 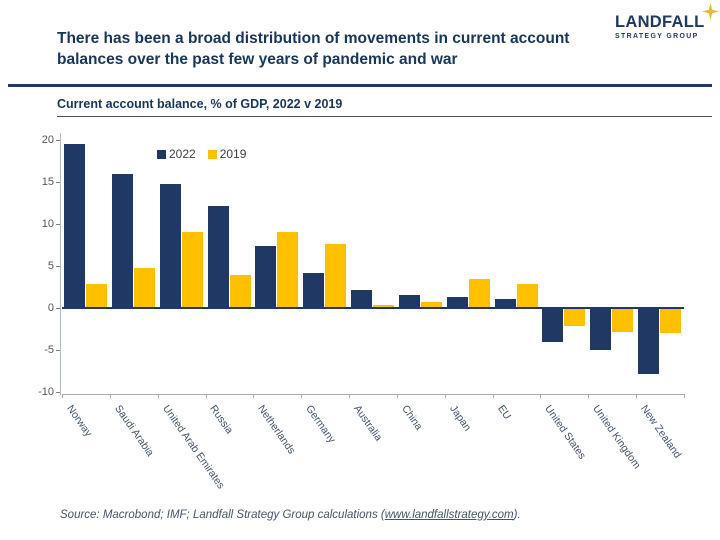 What do you see at coordinates (553, 325) in the screenshot?
I see `bar-2022-united-states` at bounding box center [553, 325].